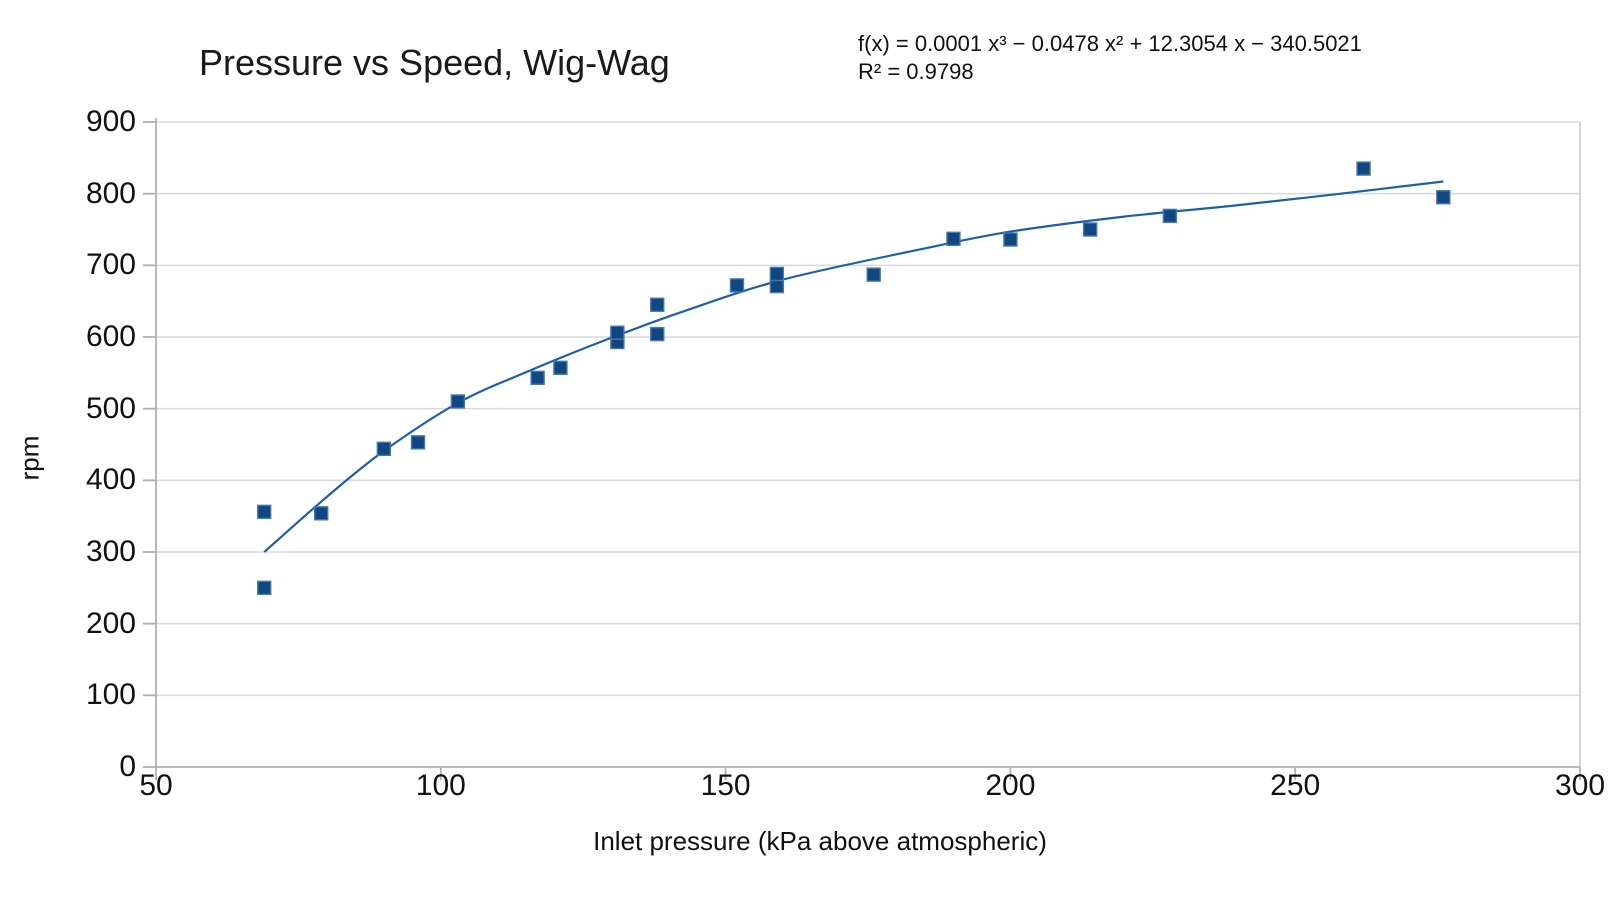  What do you see at coordinates (110, 480) in the screenshot?
I see `y-tick-label: 400` at bounding box center [110, 480].